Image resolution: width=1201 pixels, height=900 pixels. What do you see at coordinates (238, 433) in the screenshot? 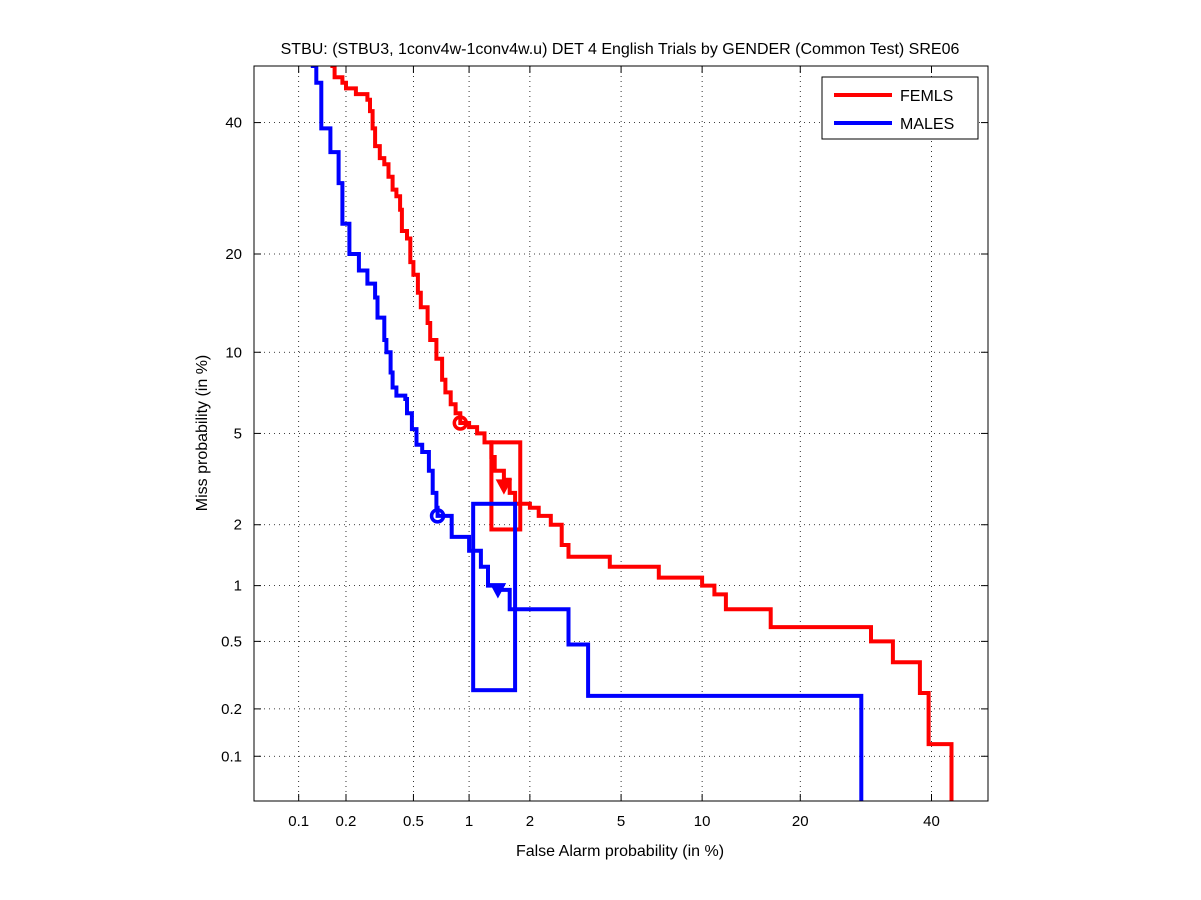
I see `y-tick-label: 5` at bounding box center [238, 433].